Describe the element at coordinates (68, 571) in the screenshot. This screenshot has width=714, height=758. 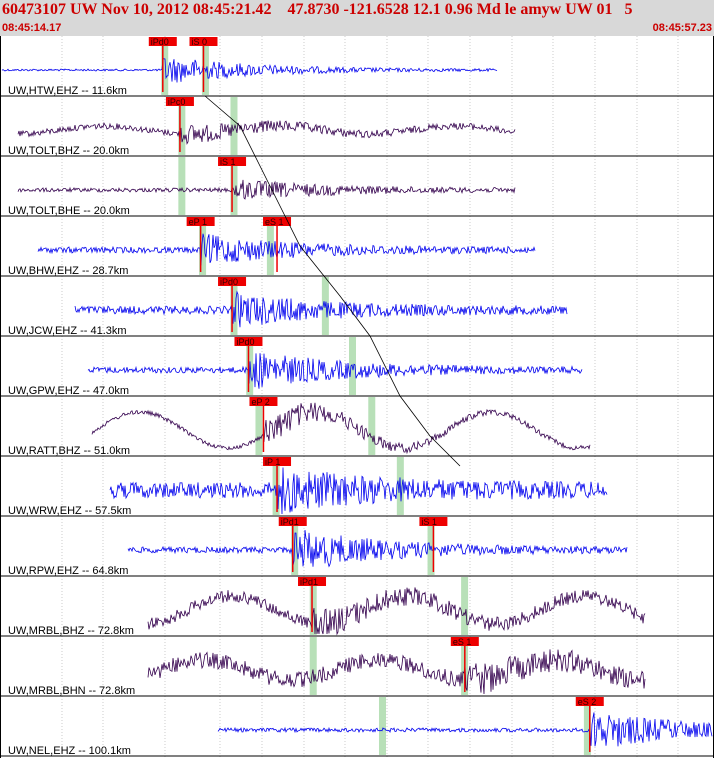
I see `station-label: UW,RPW,EHZ -- 64.8km` at that location.